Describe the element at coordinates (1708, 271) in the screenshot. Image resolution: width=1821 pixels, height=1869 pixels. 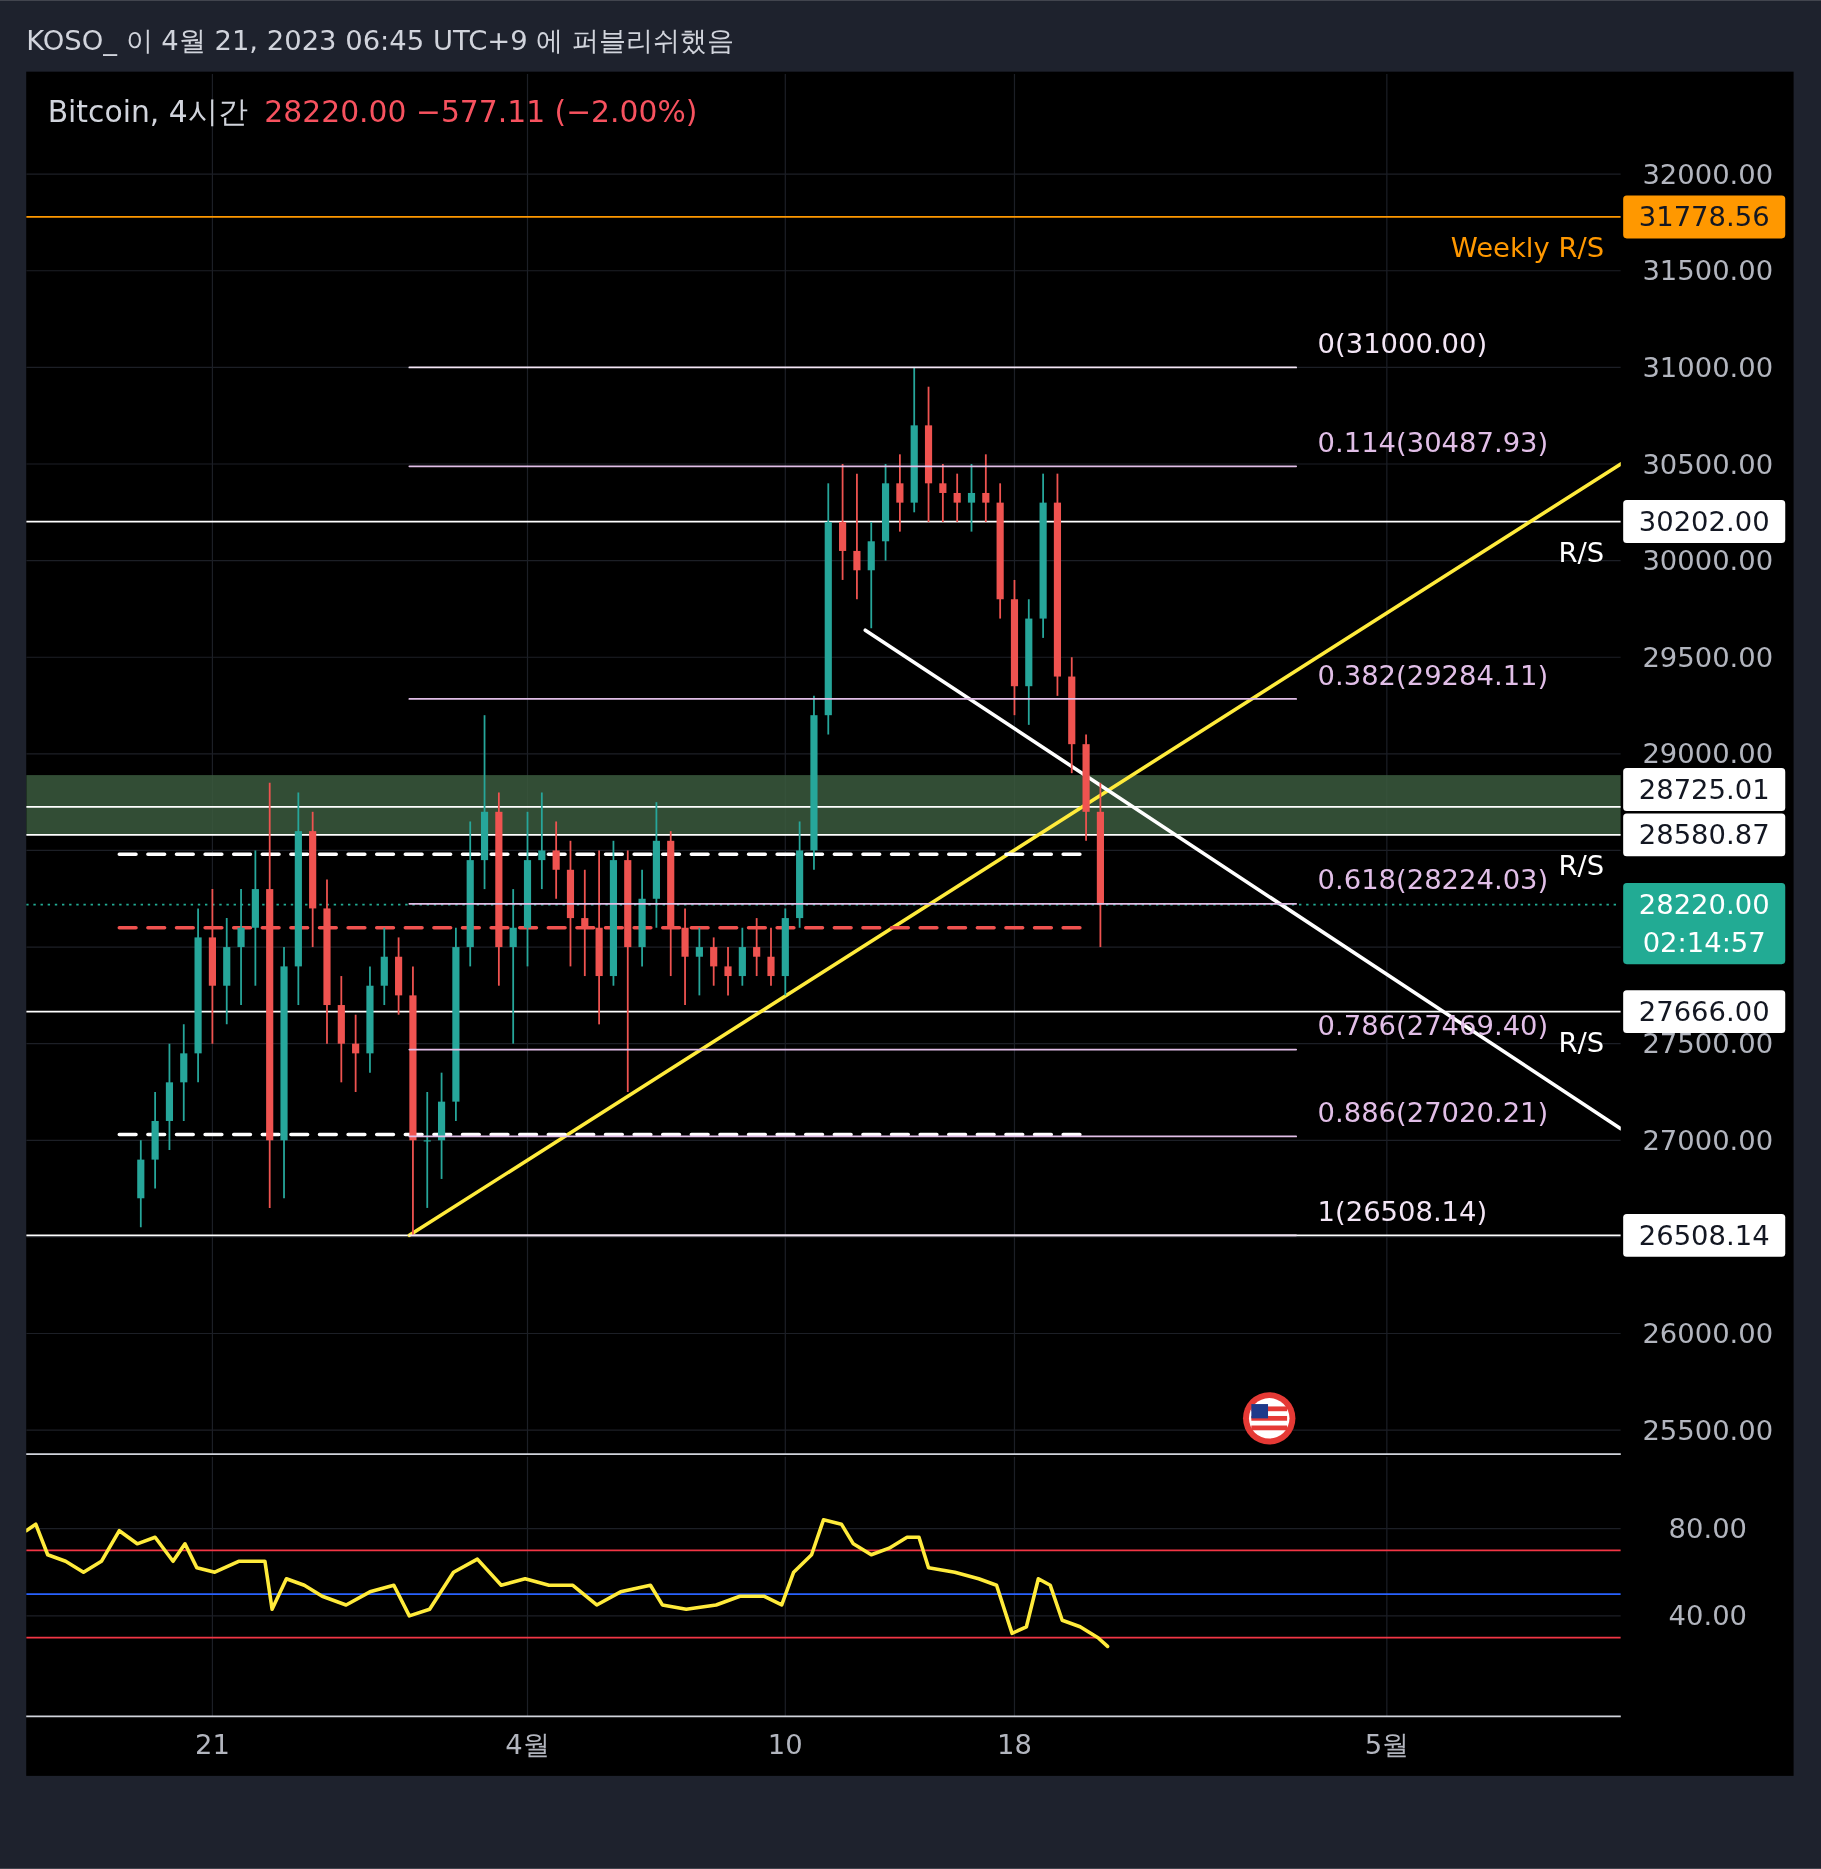
I see `y-tick-label: 31500.00` at that location.